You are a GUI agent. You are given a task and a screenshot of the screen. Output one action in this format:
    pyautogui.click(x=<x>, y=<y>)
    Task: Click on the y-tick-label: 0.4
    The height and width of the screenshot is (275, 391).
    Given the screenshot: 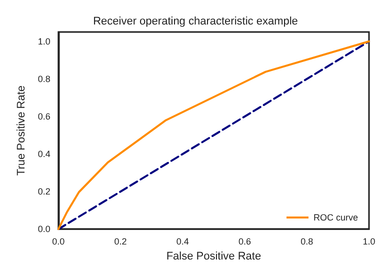 What is the action you would take?
    pyautogui.click(x=44, y=154)
    